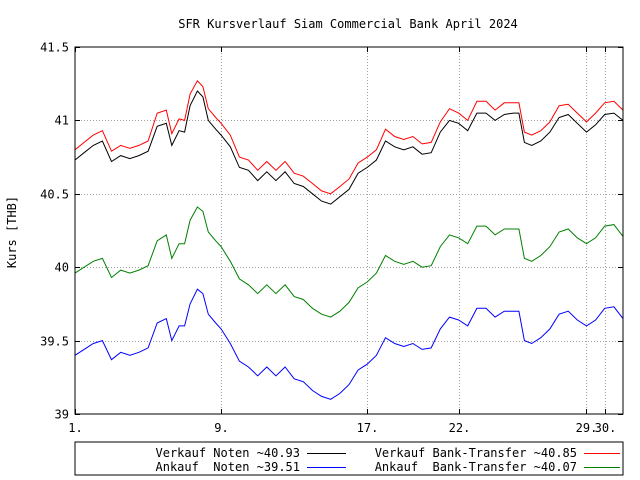  Describe the element at coordinates (12, 232) in the screenshot. I see `y-axis-label: Kurs [THB]` at that location.